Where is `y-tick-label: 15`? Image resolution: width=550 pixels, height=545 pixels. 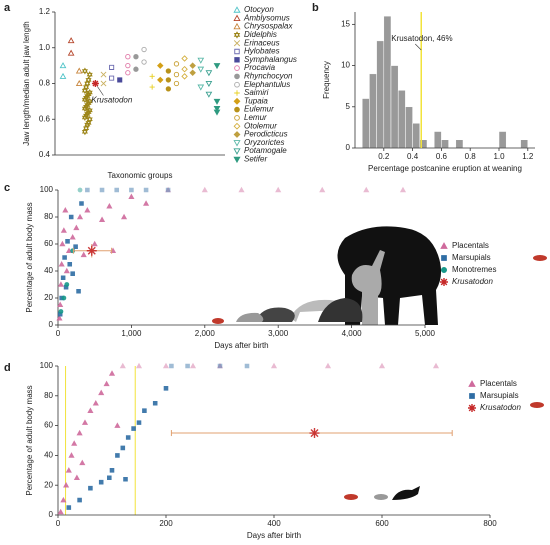
y-tick-label: 15 is located at coordinates (345, 23).